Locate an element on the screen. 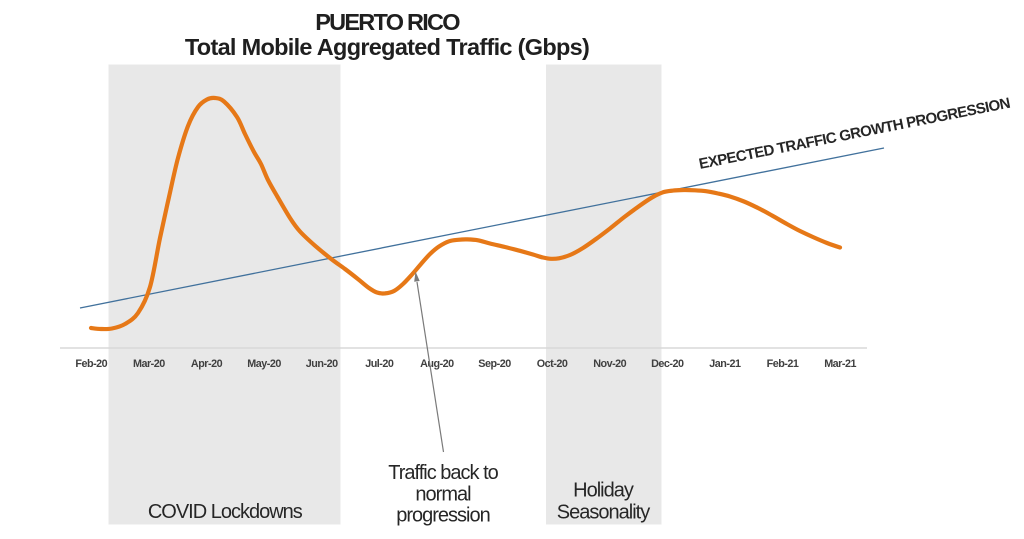 This screenshot has width=1024, height=539. svg-text: Mar-21 is located at coordinates (840, 364).